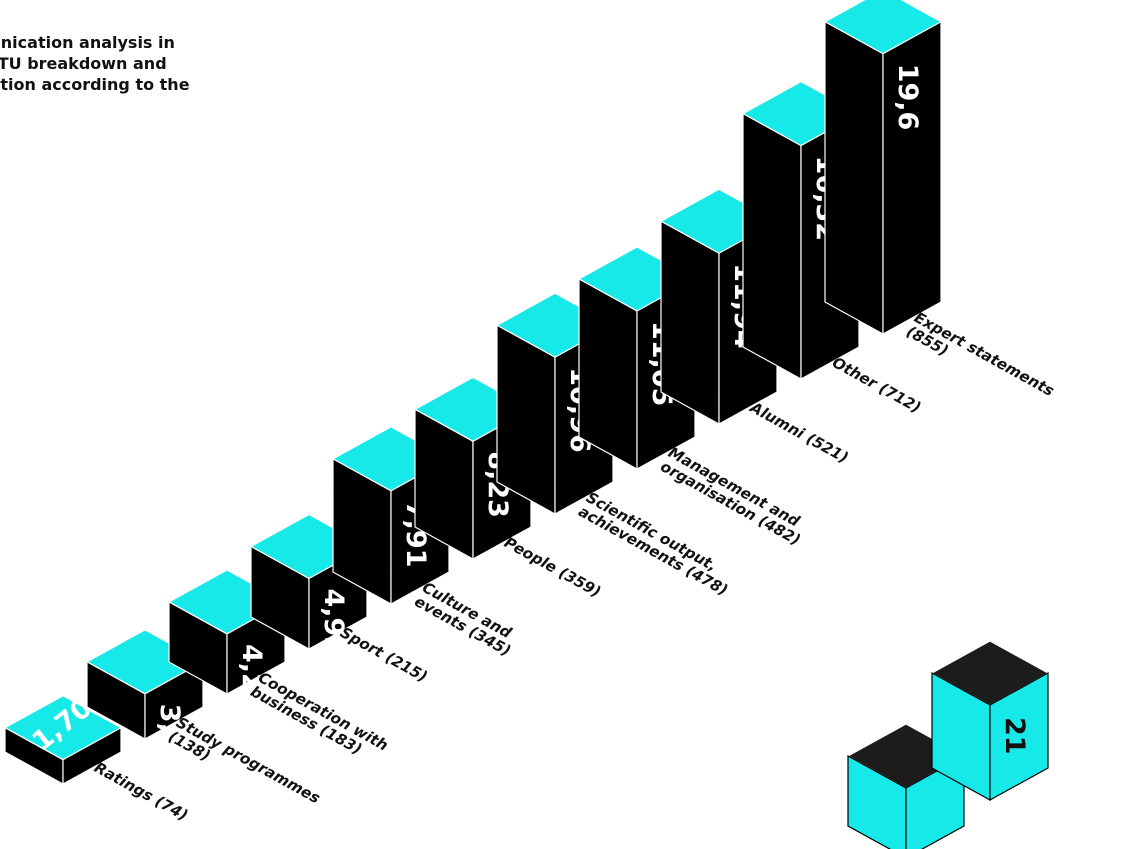  Describe the element at coordinates (734, 496) in the screenshot. I see `bar-category-label: Management andorganisation (482)` at that location.